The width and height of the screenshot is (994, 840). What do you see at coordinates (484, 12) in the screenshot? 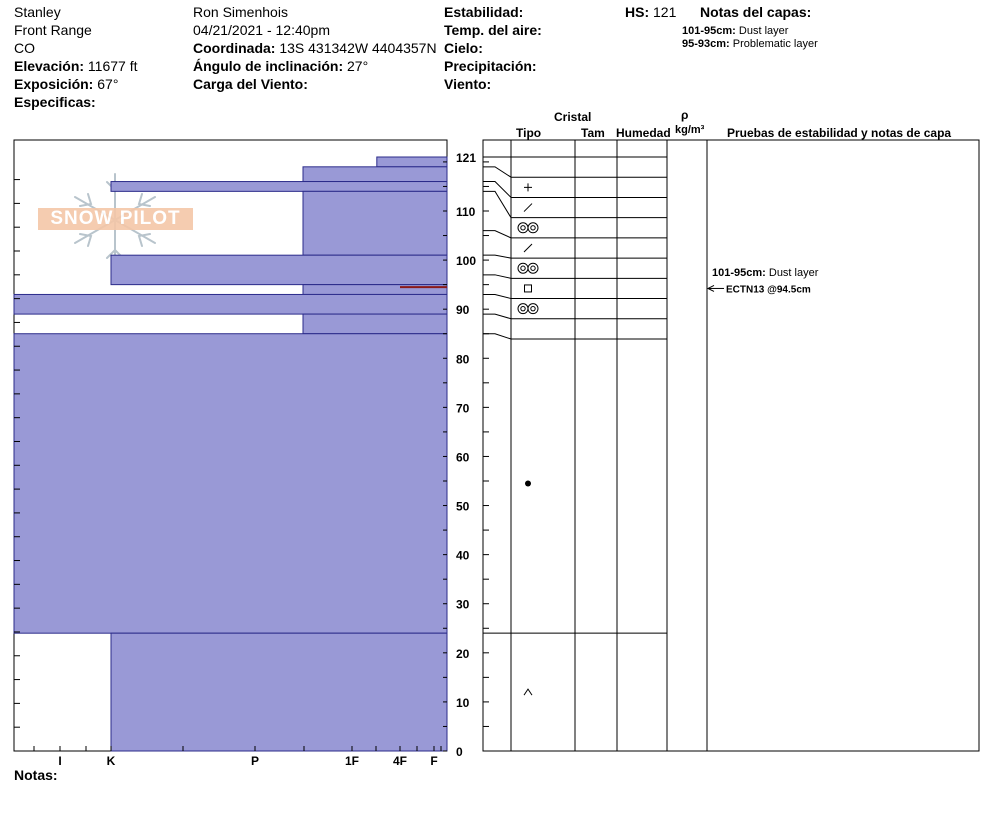
I see `stability-label: Estabilidad:` at bounding box center [484, 12].